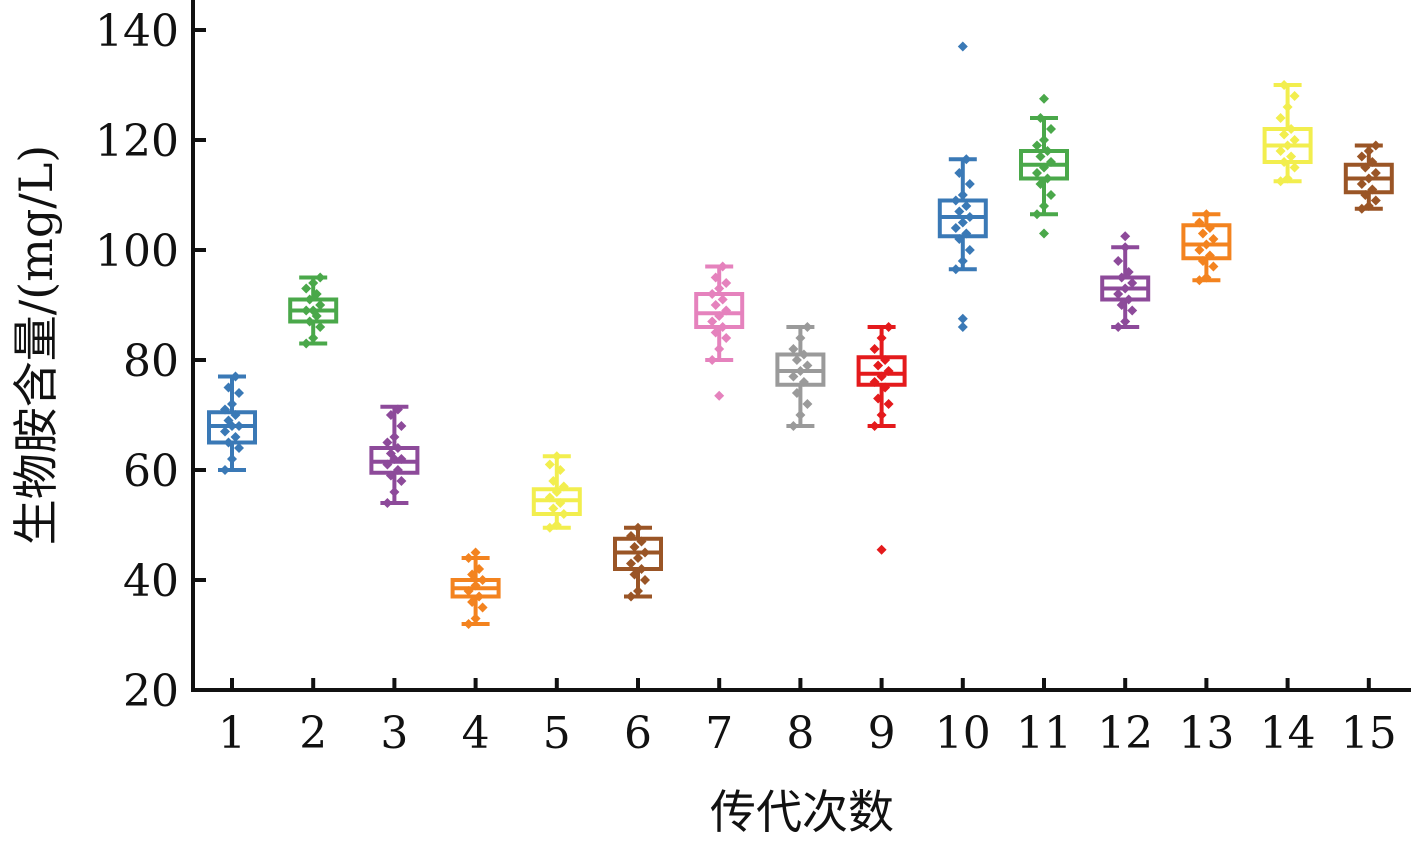  I want to click on x-tick-label: 1, so click(232, 733).